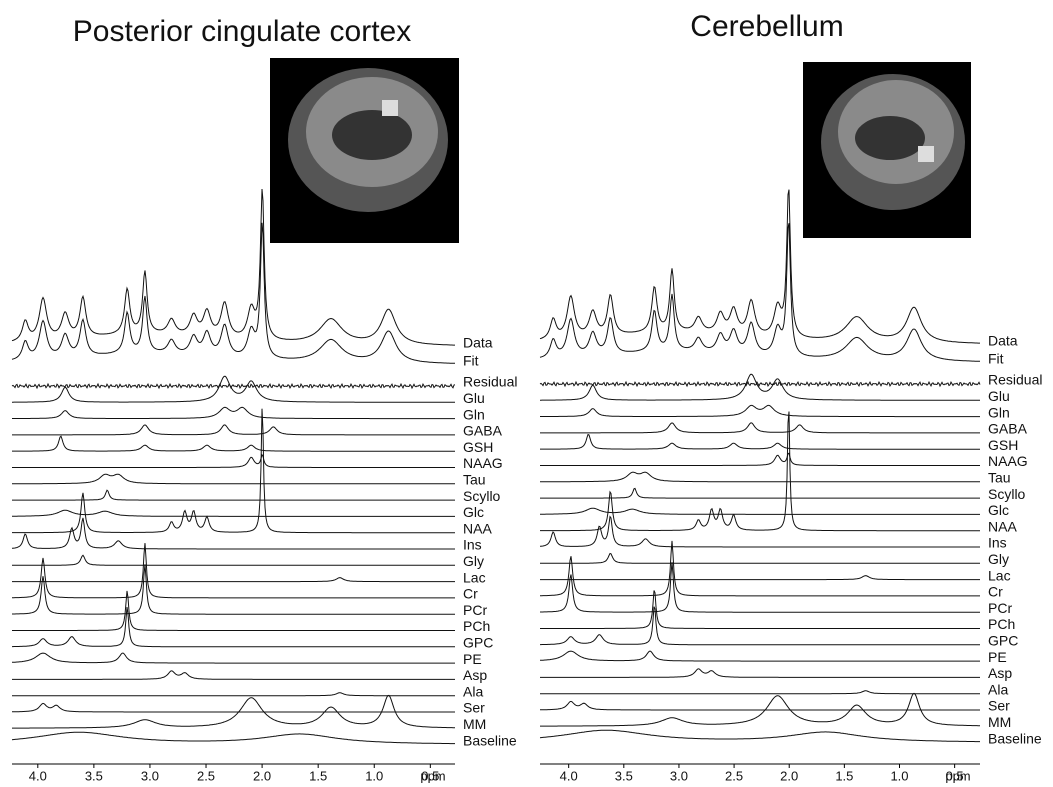 The width and height of the screenshot is (1053, 787). What do you see at coordinates (490, 382) in the screenshot?
I see `trace-label: Residual` at bounding box center [490, 382].